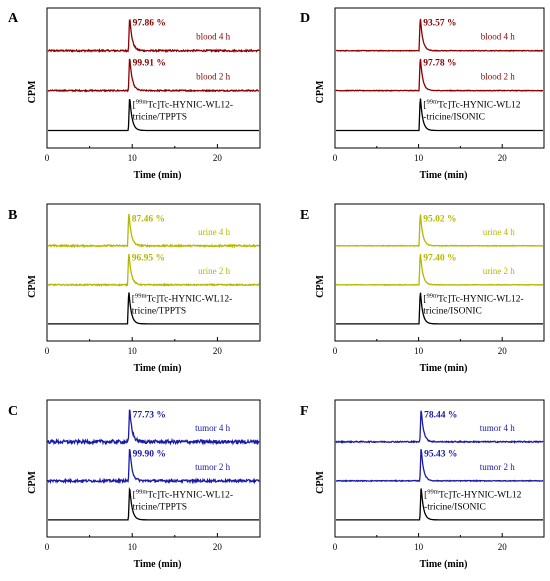 The width and height of the screenshot is (550, 581). What do you see at coordinates (12, 215) in the screenshot?
I see `panel-letter: B` at bounding box center [12, 215].